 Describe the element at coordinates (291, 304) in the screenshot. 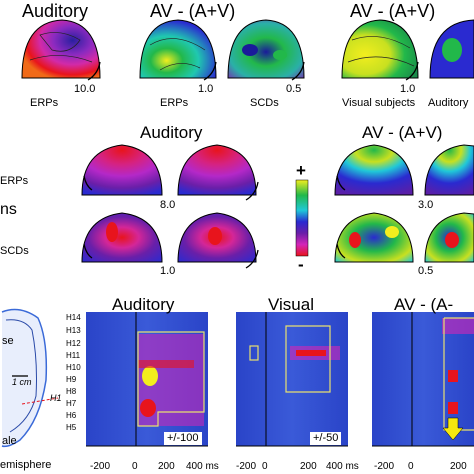

I see `title-bottom-visual: Visual` at that location.